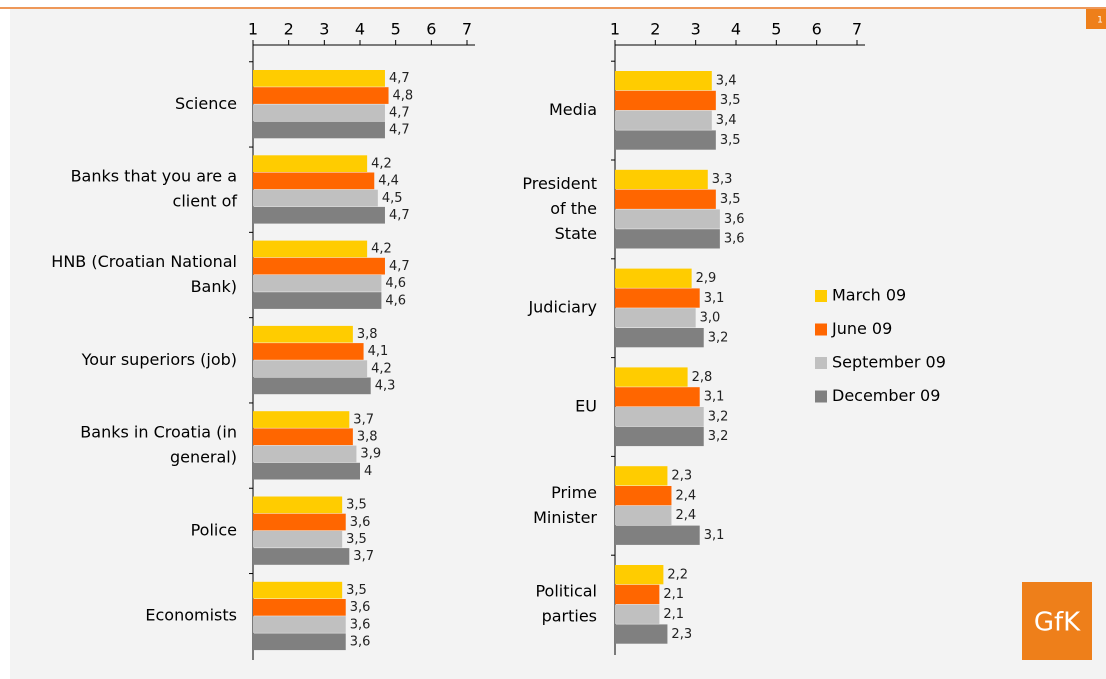  I want to click on value-label: 4,1, so click(378, 351).